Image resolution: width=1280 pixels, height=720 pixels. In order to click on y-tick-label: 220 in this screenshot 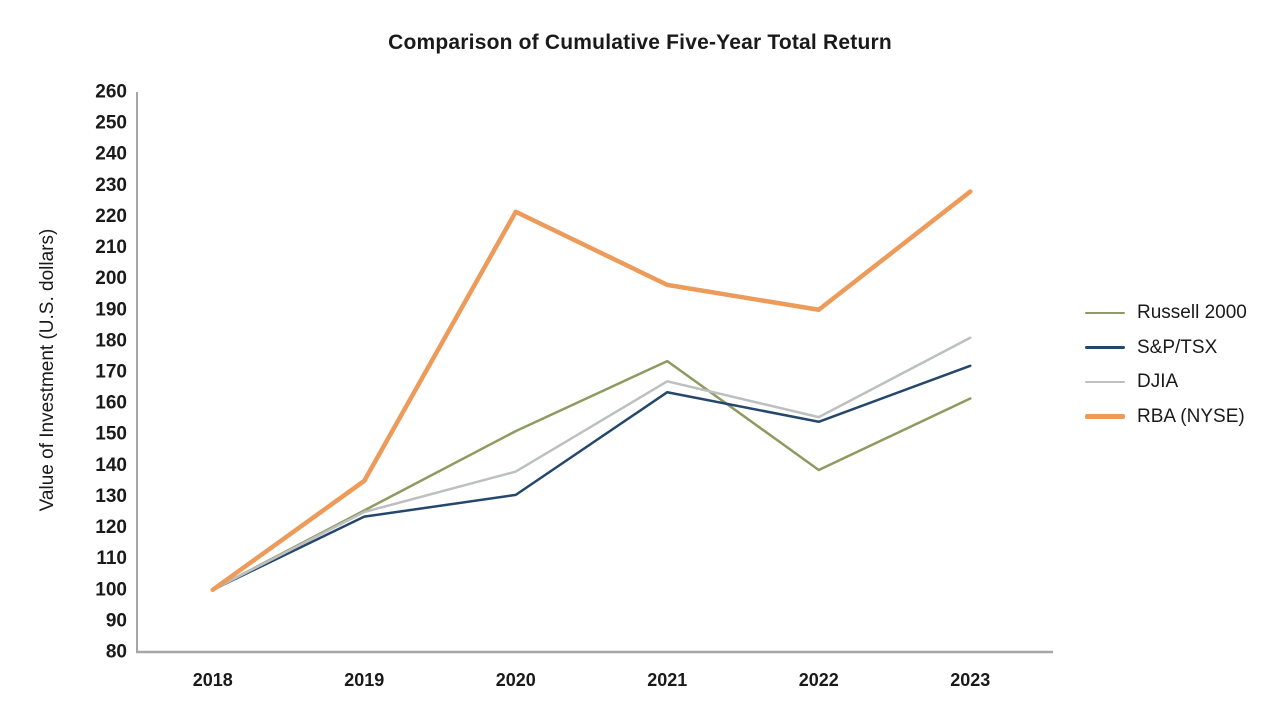, I will do `click(111, 216)`.